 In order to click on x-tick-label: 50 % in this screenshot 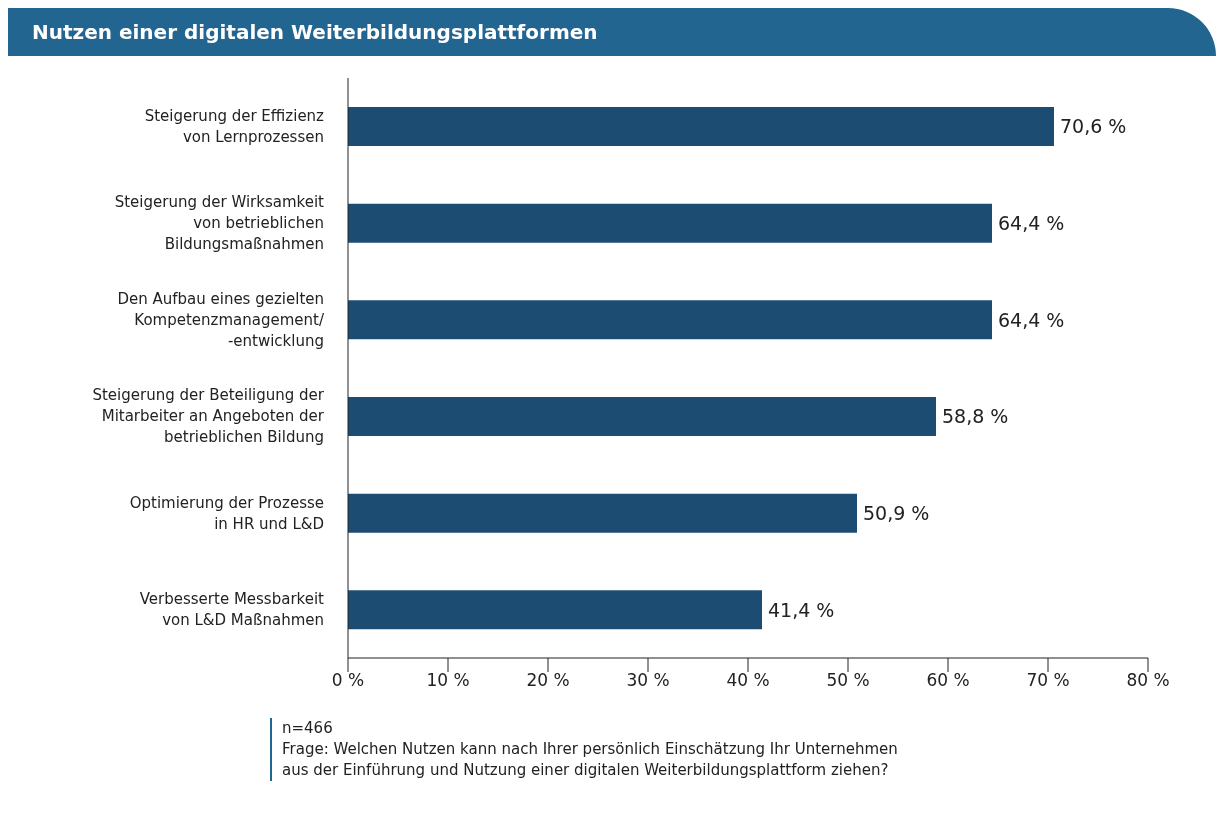, I will do `click(848, 680)`.